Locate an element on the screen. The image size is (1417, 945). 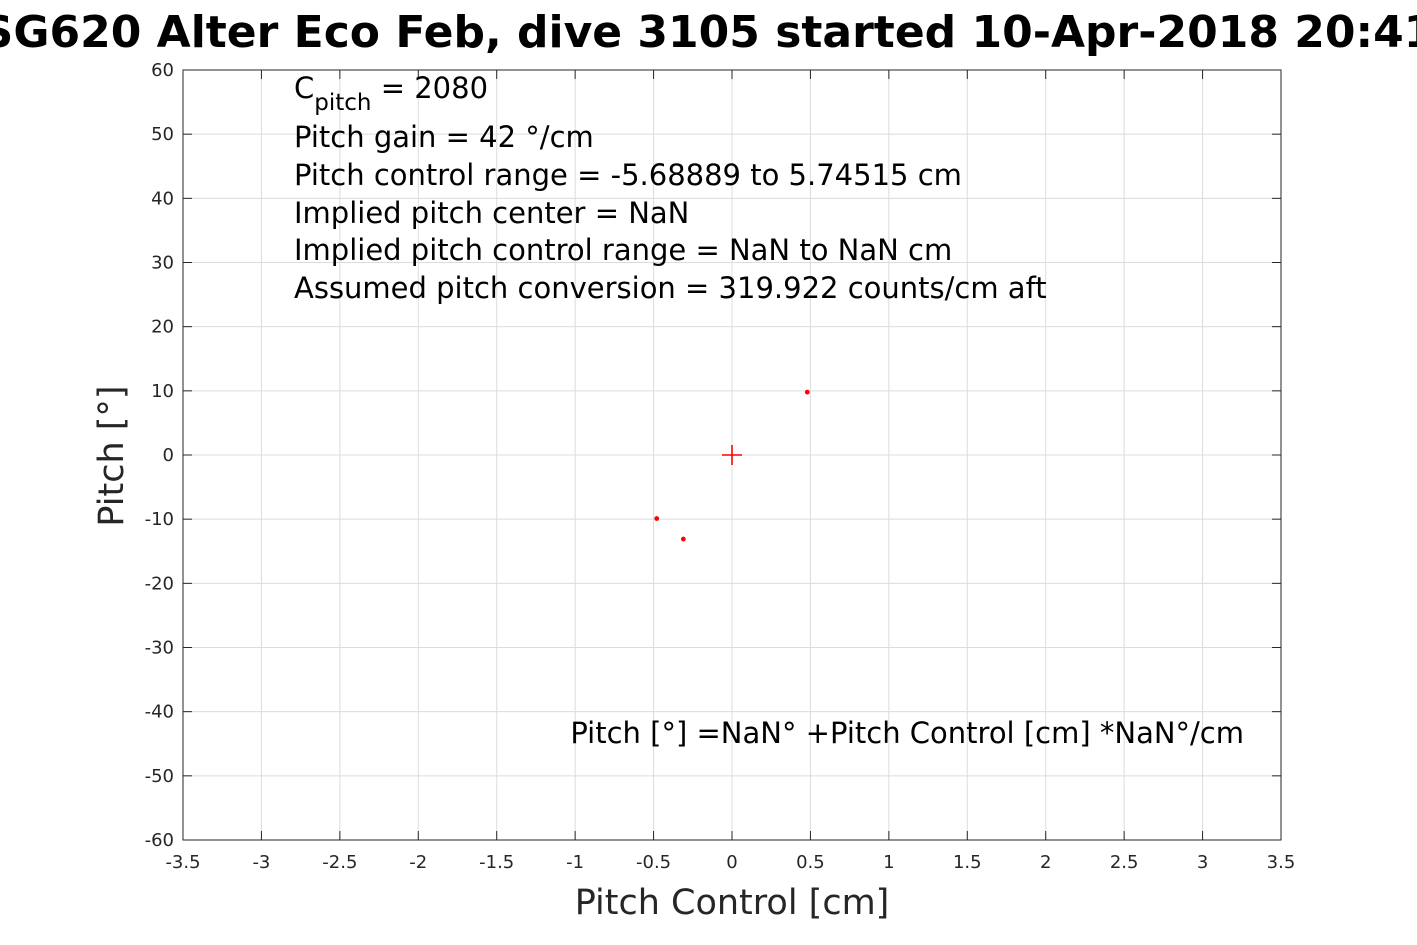
x-tick-label: 3.5 is located at coordinates (1281, 862).